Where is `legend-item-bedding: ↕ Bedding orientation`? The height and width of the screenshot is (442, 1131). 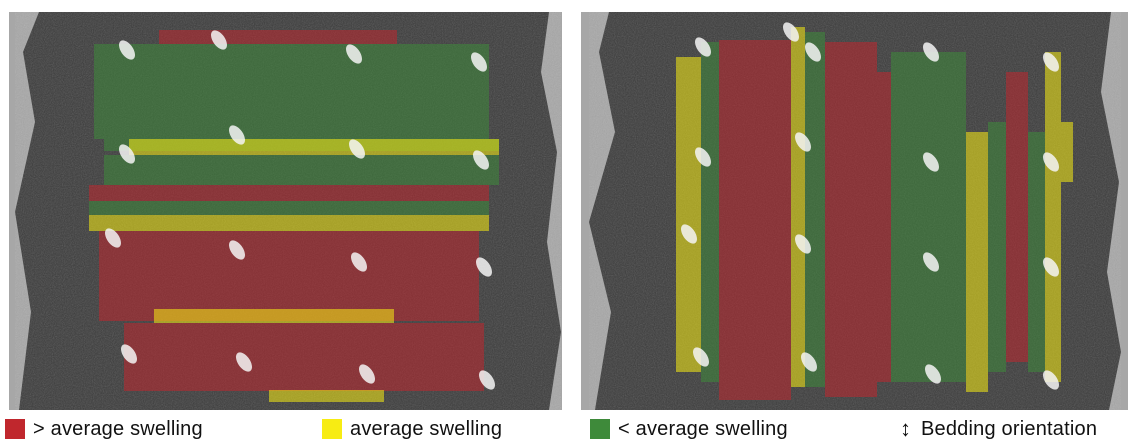
legend-item-bedding: ↕ Bedding orientation is located at coordinates (999, 428).